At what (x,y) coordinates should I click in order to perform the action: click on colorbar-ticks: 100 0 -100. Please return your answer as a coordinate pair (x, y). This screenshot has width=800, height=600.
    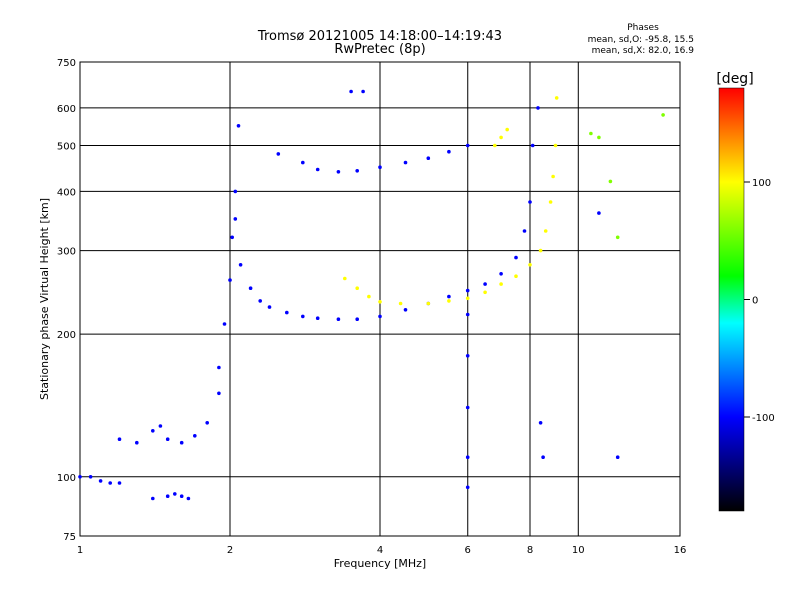
    Looking at the image, I should click on (759, 301).